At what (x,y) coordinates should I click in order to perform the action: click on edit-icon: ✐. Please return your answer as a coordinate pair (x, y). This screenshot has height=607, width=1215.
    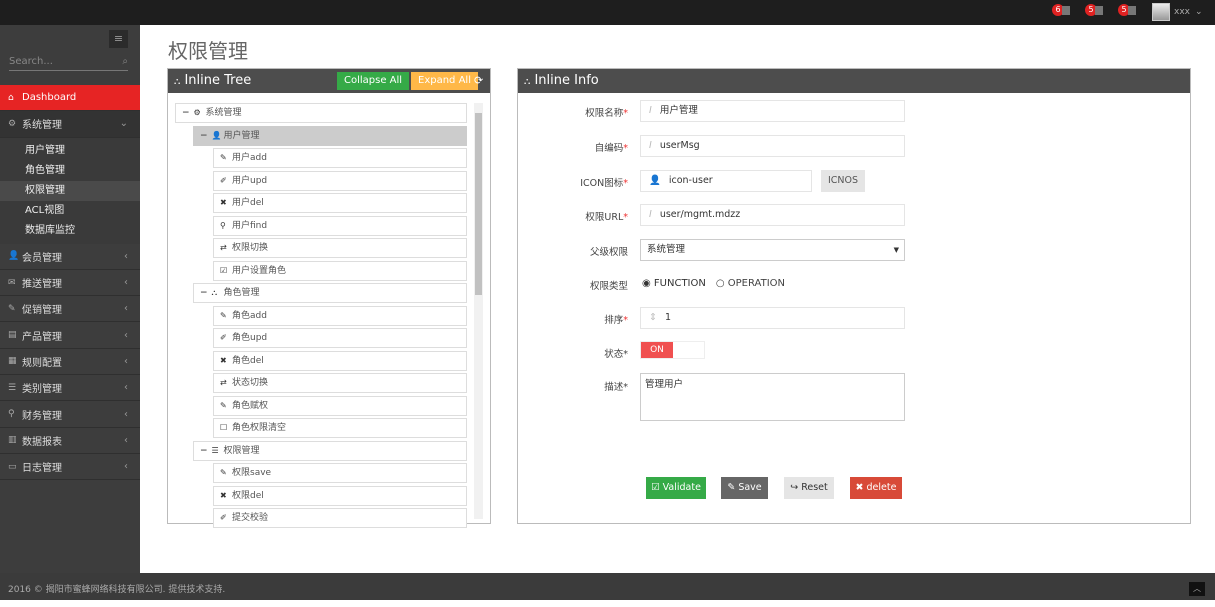
    Looking at the image, I should click on (223, 337).